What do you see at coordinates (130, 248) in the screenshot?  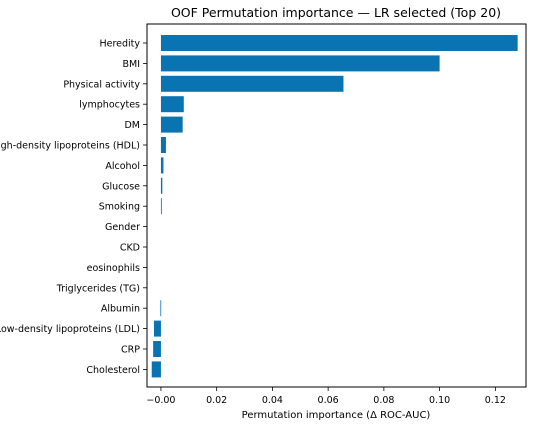 I see `y-tick-label-10: CKD` at bounding box center [130, 248].